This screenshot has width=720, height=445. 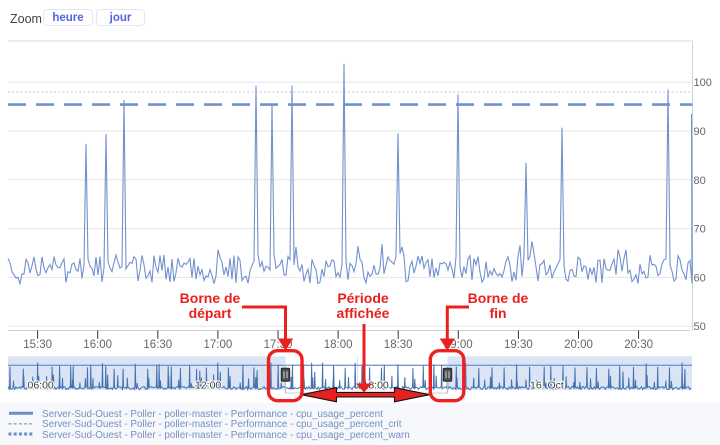 I want to click on svg-text: 50, so click(x=700, y=327).